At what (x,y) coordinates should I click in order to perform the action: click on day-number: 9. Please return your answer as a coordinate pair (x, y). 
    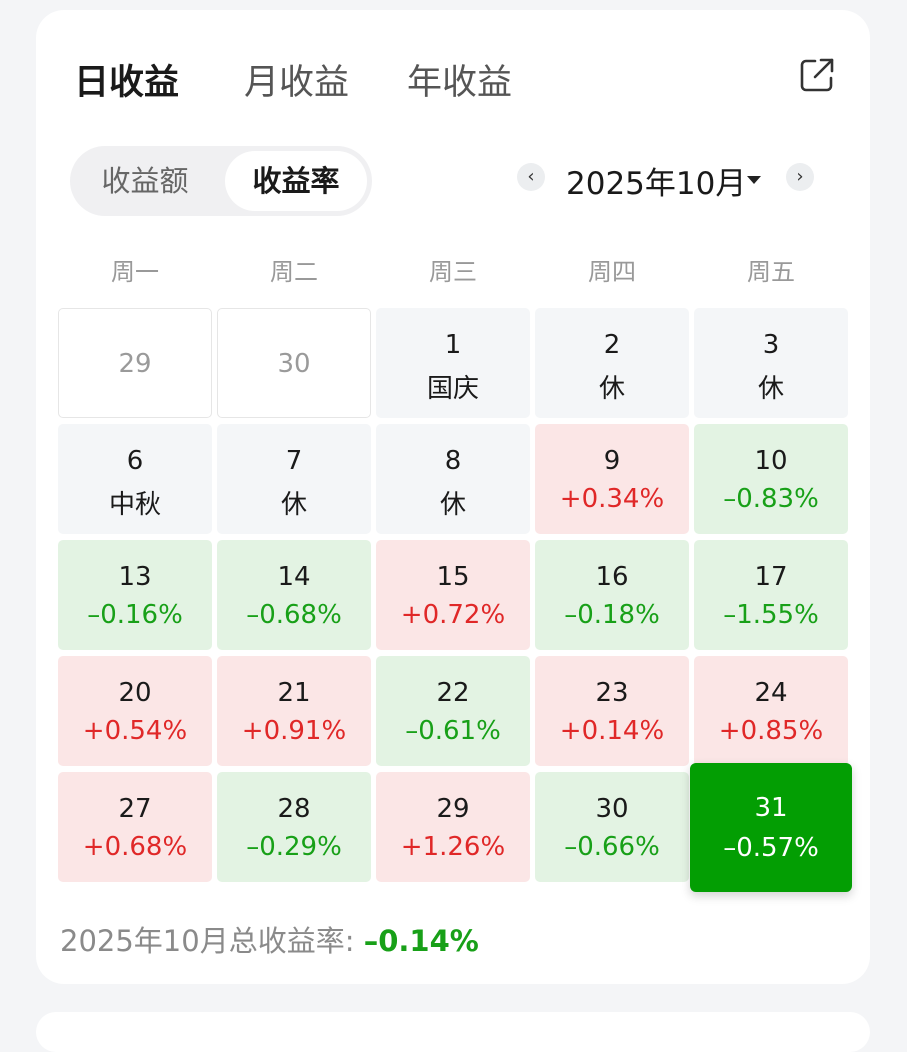
    Looking at the image, I should click on (612, 461).